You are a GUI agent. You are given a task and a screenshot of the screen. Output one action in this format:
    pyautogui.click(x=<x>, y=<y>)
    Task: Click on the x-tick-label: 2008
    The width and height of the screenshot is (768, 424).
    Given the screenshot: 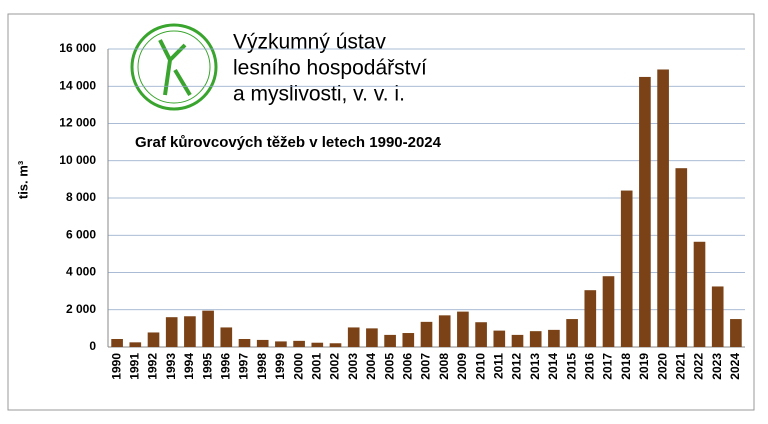 What is the action you would take?
    pyautogui.click(x=444, y=366)
    